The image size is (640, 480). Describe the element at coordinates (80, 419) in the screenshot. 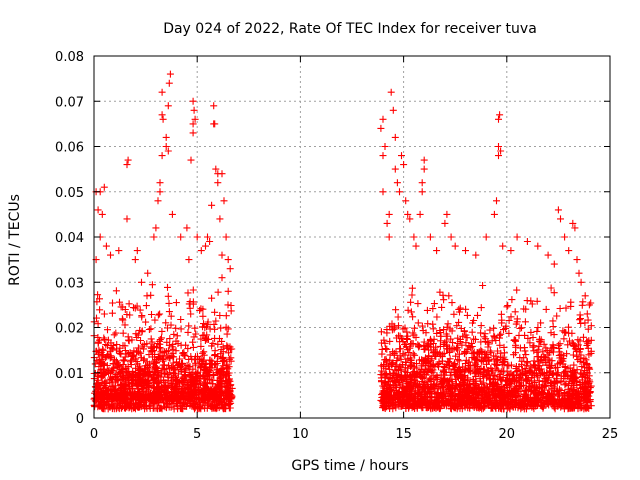

I see `y-tick-label: 0` at that location.